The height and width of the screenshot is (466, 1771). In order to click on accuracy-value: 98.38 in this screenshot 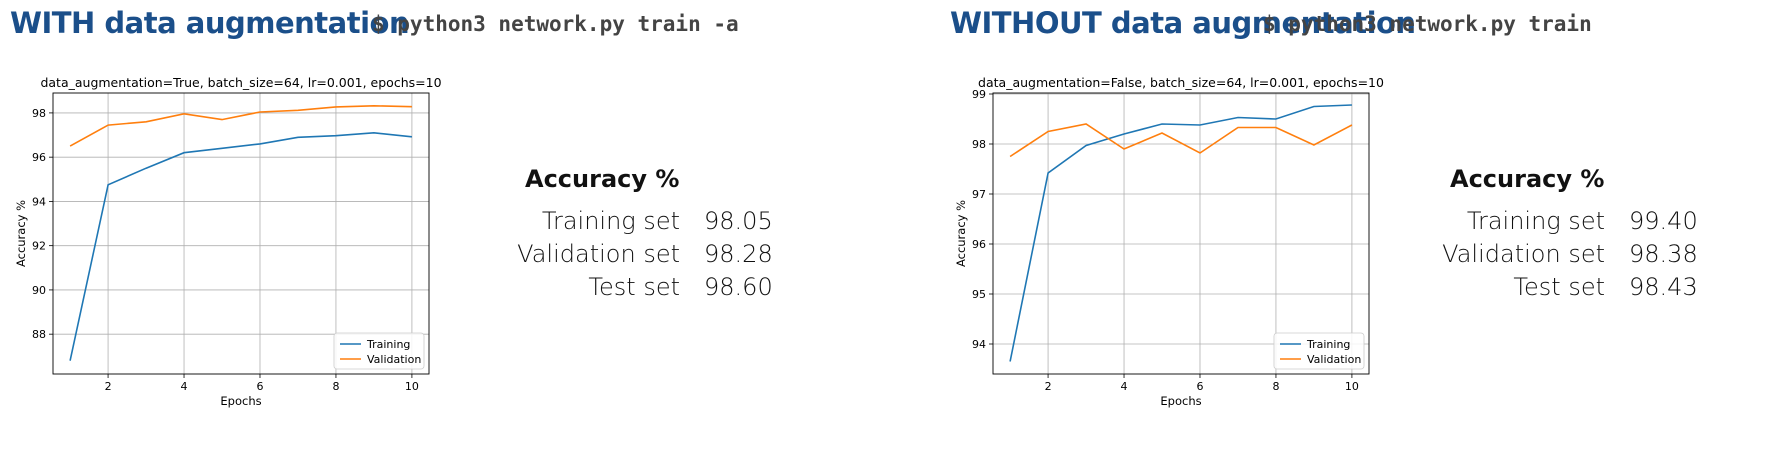, I will do `click(1663, 254)`.